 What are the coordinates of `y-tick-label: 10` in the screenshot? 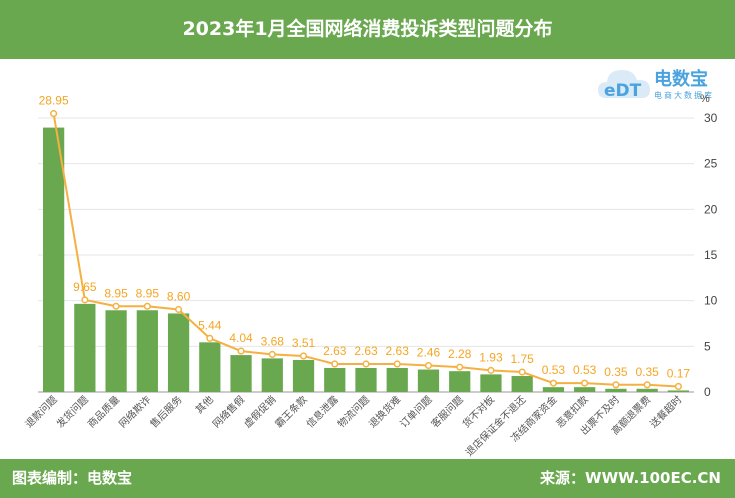 It's located at (711, 301).